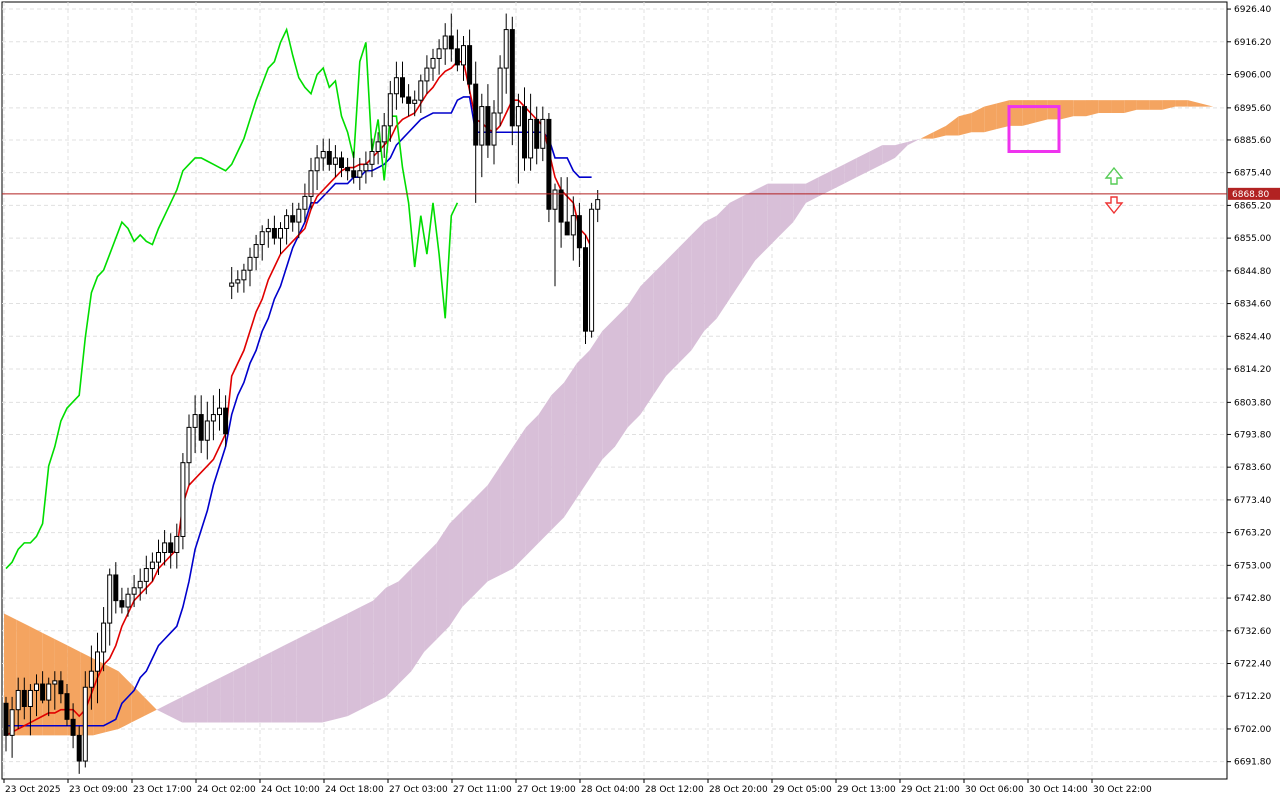  Describe the element at coordinates (1252, 305) in the screenshot. I see `y-tick-label: 6834.60` at that location.